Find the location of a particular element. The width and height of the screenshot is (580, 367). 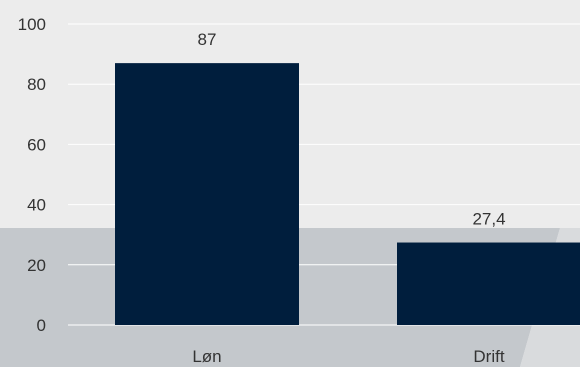

data-label-1: 27,4 is located at coordinates (488, 219).